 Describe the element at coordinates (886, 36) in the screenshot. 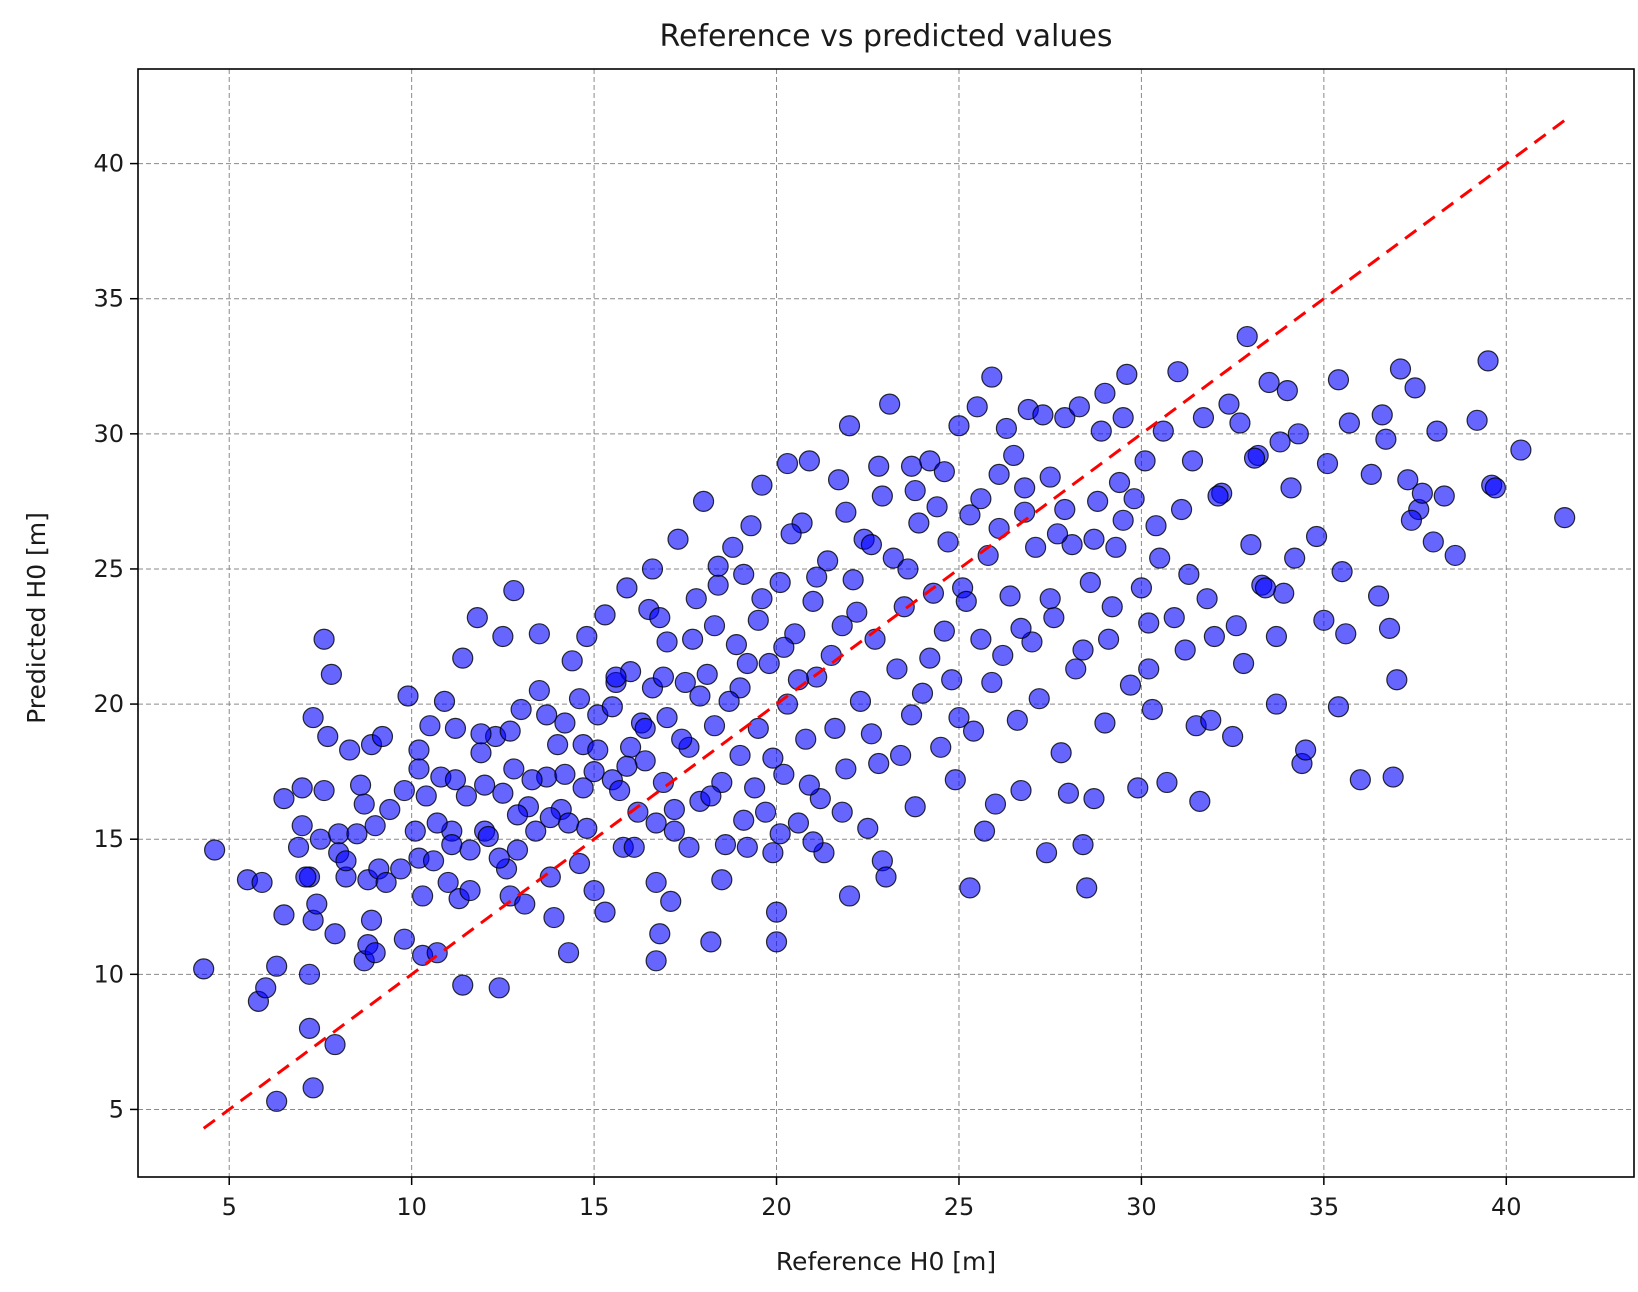

I see `chart-title: Reference vs predicted values` at that location.